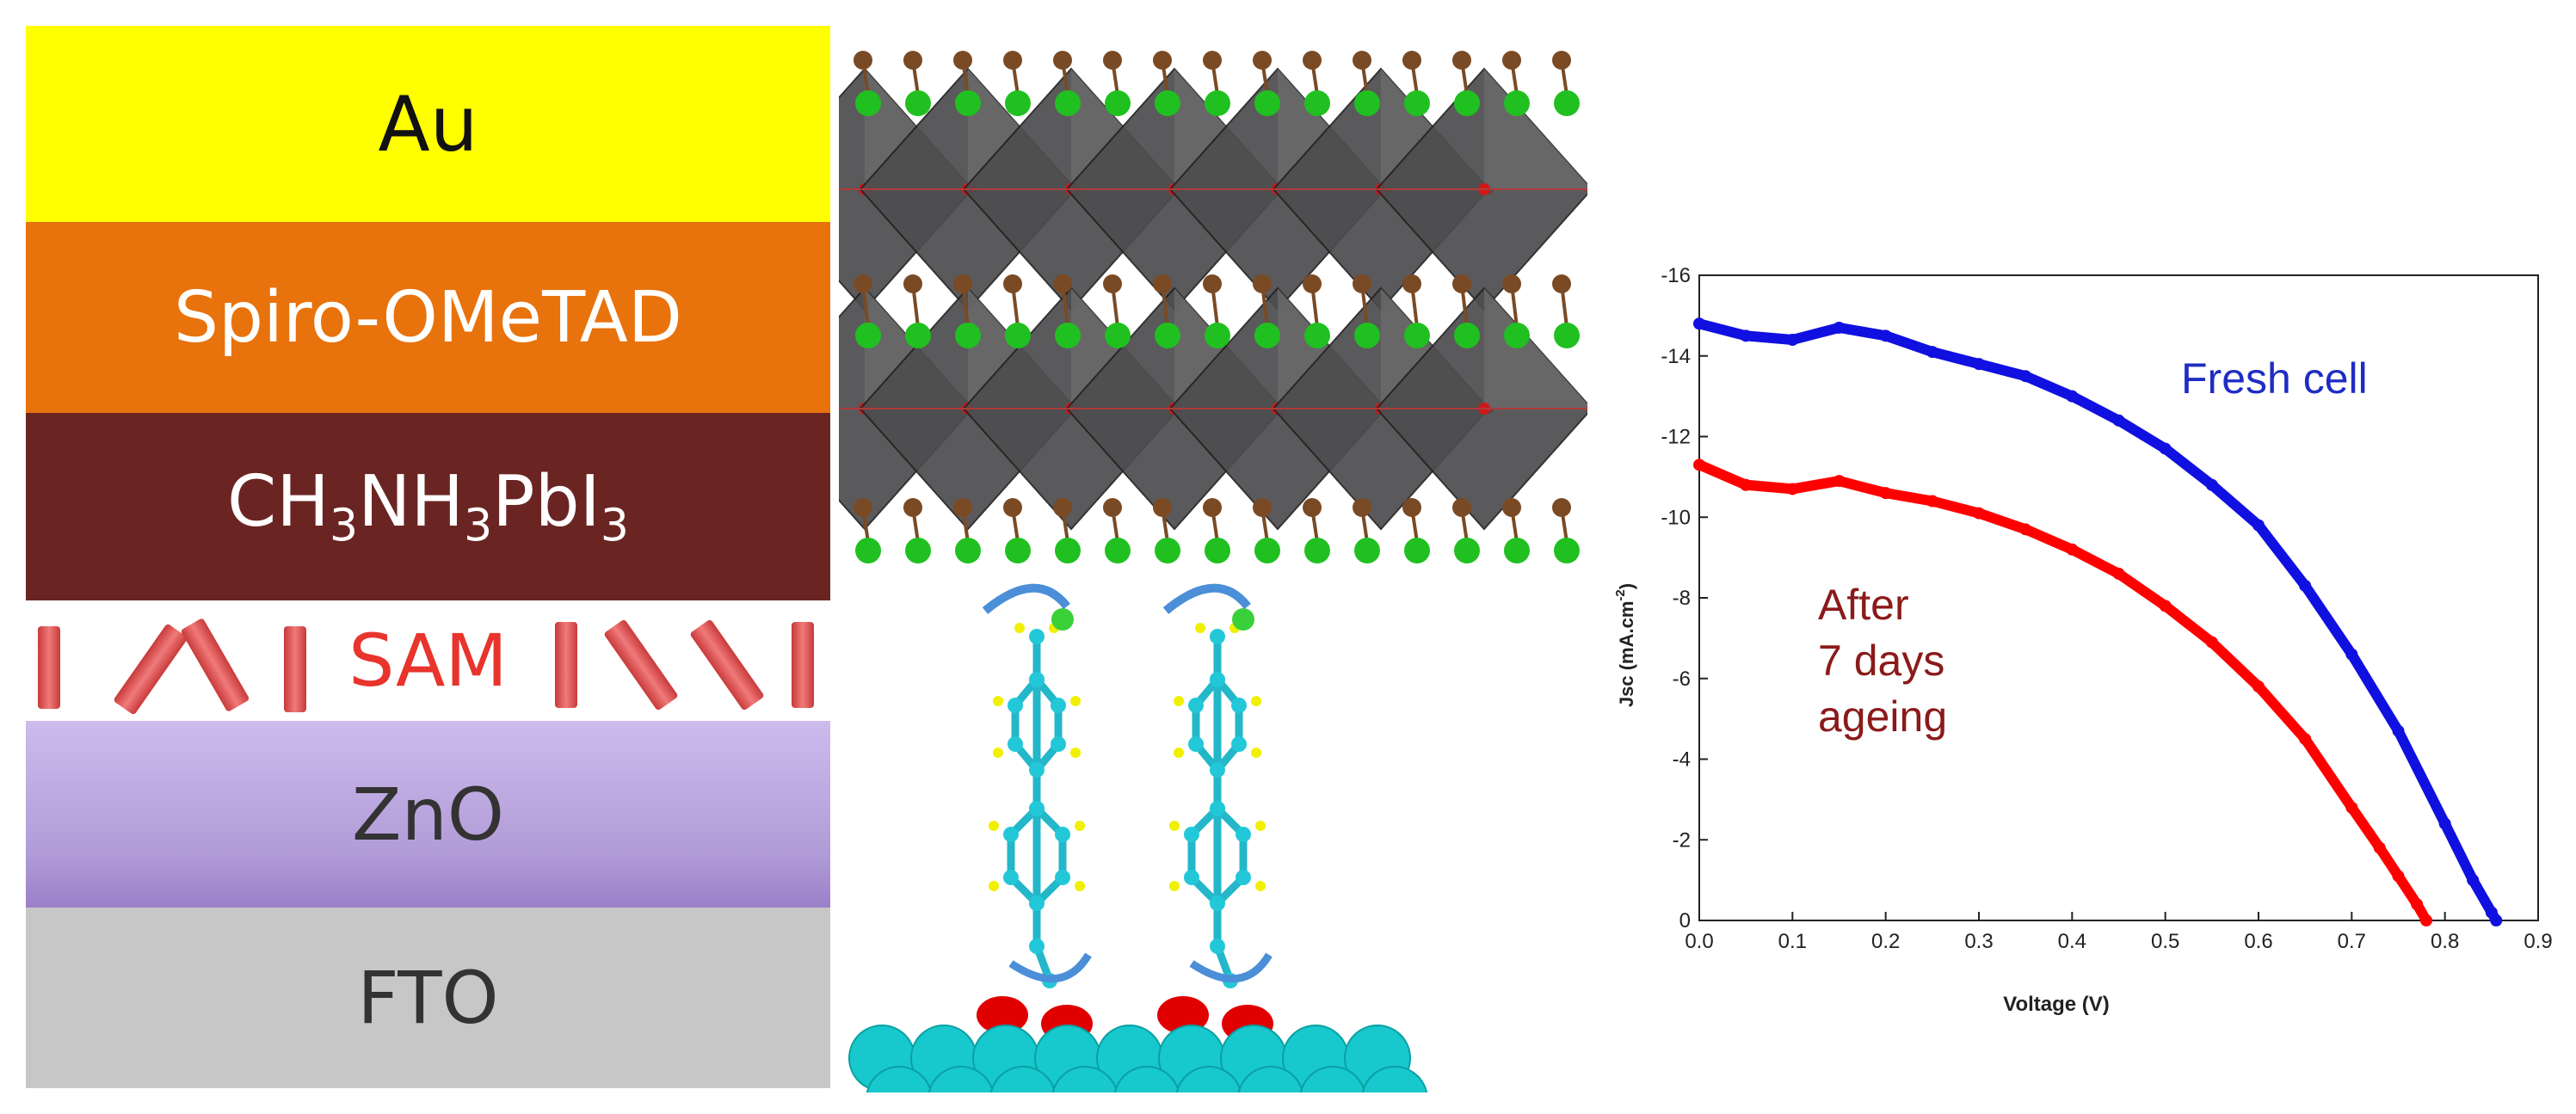  I want to click on layer-spiro-label: Spiro-OMeTAD, so click(428, 317).